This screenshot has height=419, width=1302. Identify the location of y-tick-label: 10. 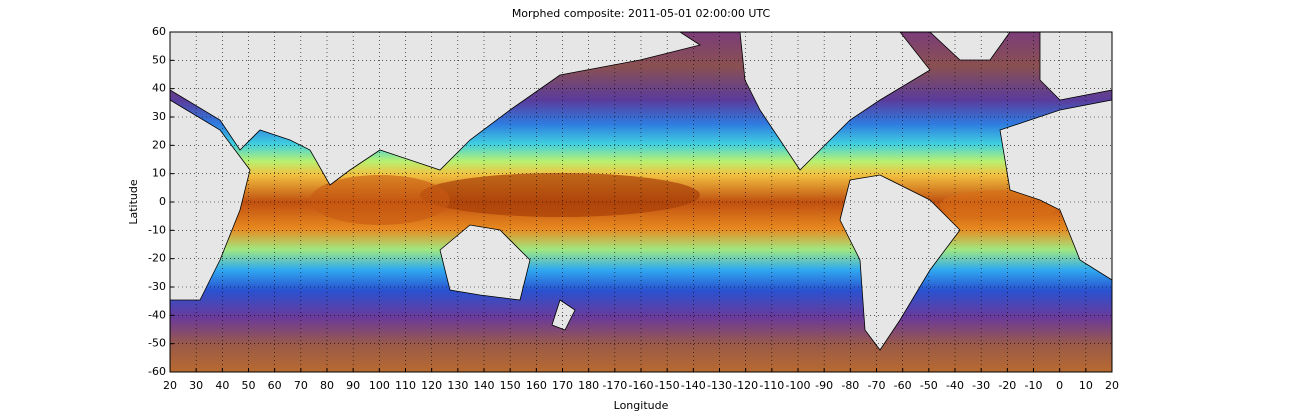
(159, 173).